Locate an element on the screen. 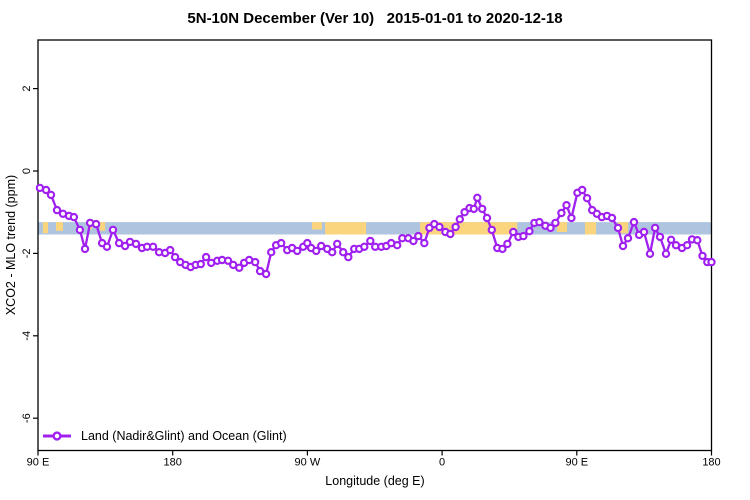 The image size is (750, 500). ocean-band is located at coordinates (375, 228).